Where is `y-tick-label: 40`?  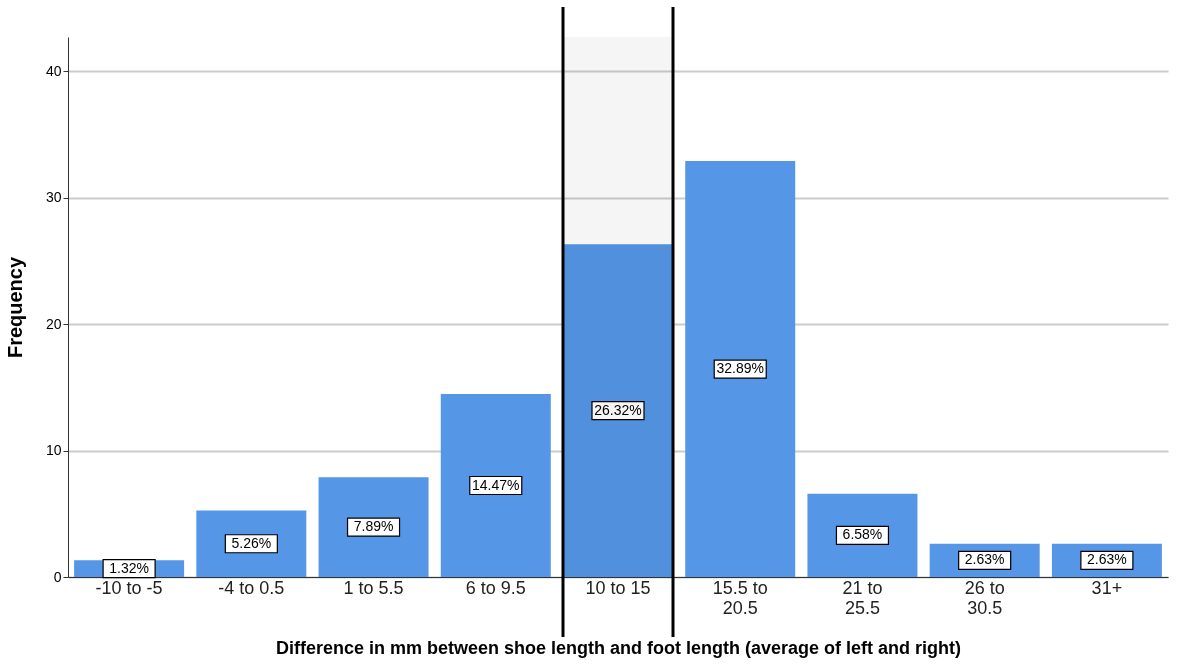
y-tick-label: 40 is located at coordinates (53, 70).